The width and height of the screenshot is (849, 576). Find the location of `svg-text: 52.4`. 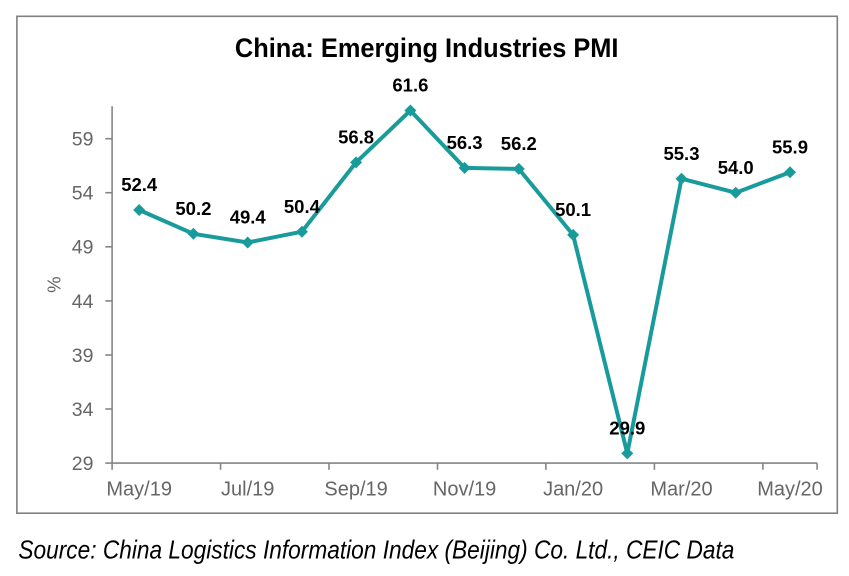

svg-text: 52.4 is located at coordinates (139, 184).